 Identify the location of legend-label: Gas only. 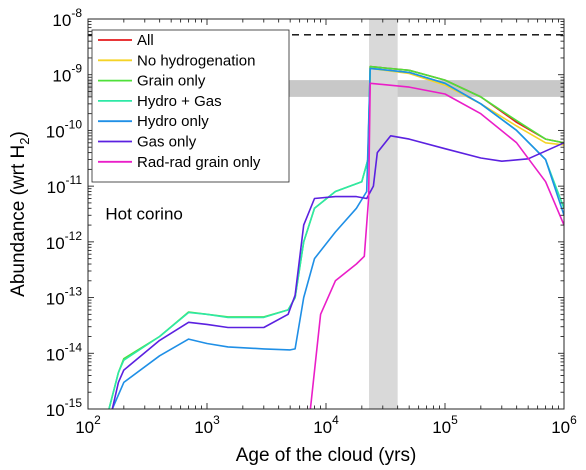
(167, 142).